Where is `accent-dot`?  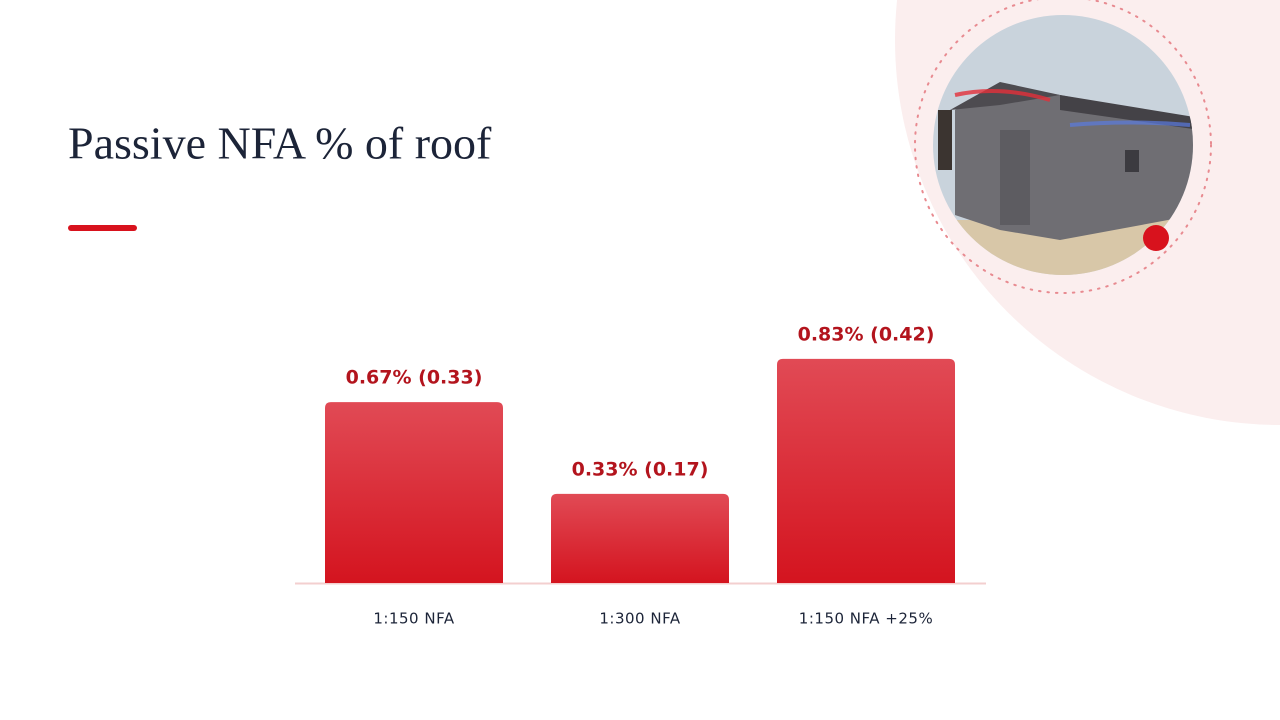 accent-dot is located at coordinates (1156, 238).